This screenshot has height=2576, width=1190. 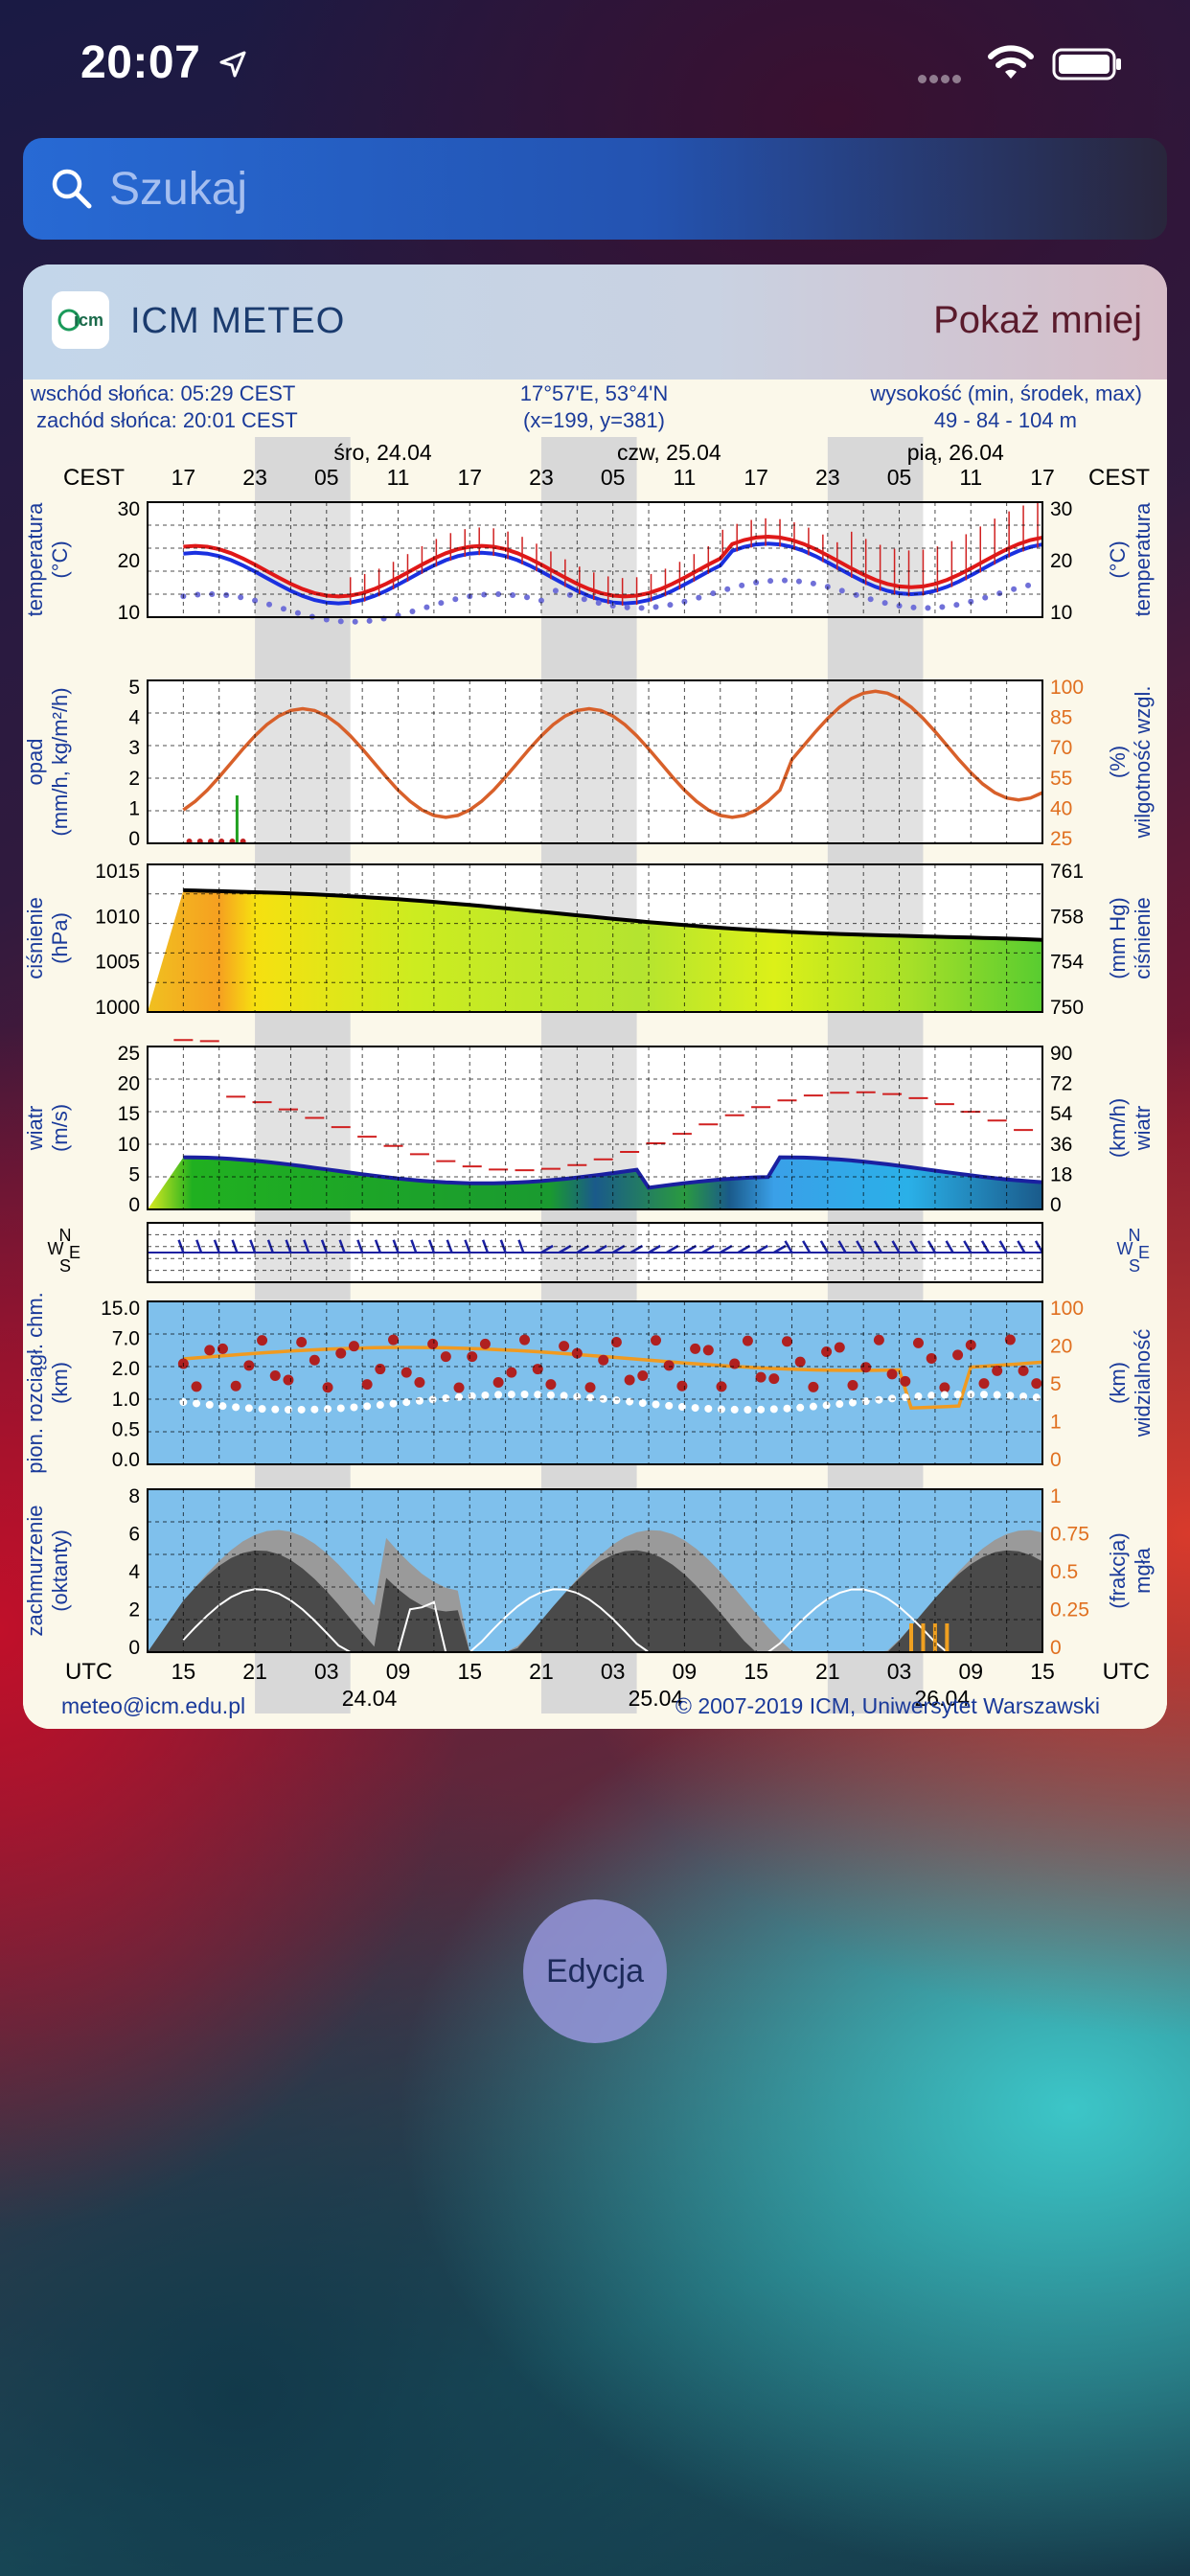 What do you see at coordinates (89, 320) in the screenshot?
I see `svg-text: icm` at bounding box center [89, 320].